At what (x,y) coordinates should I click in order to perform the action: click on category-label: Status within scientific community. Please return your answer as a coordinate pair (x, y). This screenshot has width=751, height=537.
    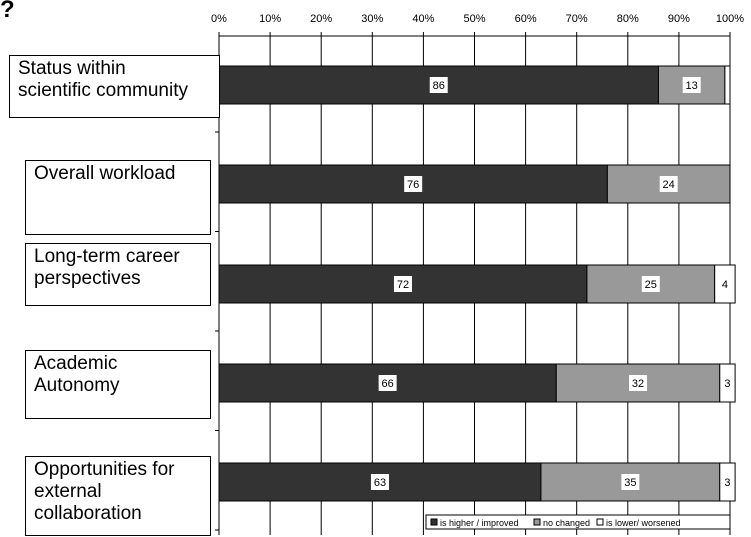
    Looking at the image, I should click on (114, 86).